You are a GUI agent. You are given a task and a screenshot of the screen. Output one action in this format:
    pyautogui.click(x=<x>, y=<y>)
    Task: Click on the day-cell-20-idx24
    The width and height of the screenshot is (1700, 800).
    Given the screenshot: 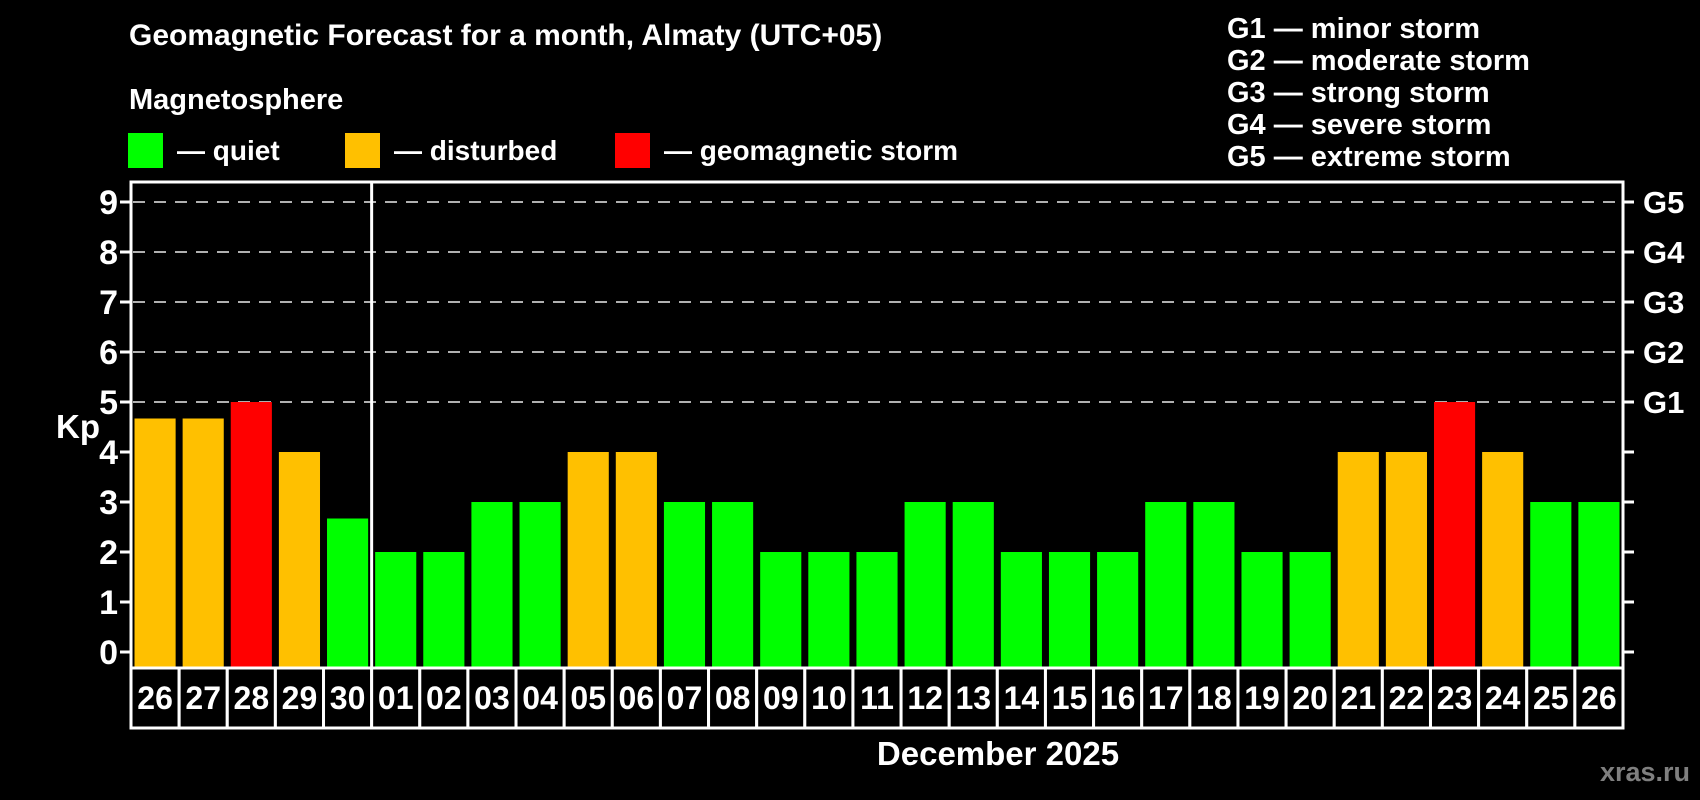 What is the action you would take?
    pyautogui.click(x=1310, y=698)
    